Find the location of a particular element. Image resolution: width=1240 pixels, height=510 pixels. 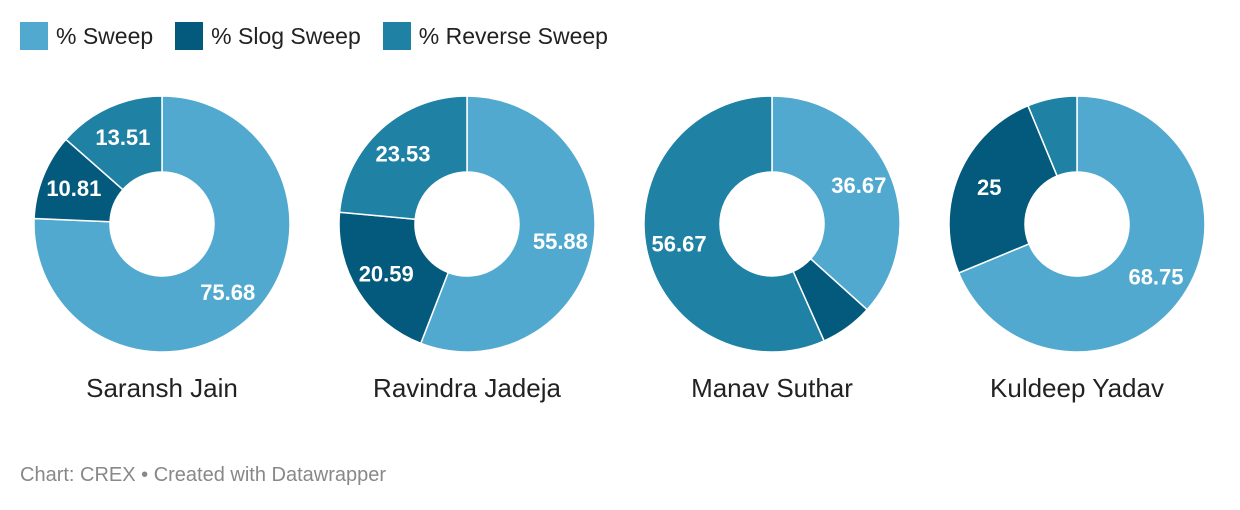

value-label-ravindra-jadeja-reverse-sweep: 23.53 is located at coordinates (402, 153).